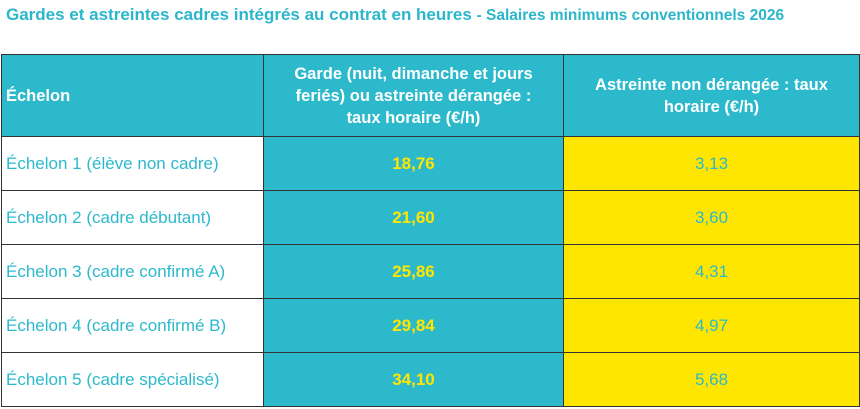 Image resolution: width=860 pixels, height=409 pixels. Describe the element at coordinates (132, 217) in the screenshot. I see `echelon-cell: Échelon 2 (cadre débutant)` at that location.